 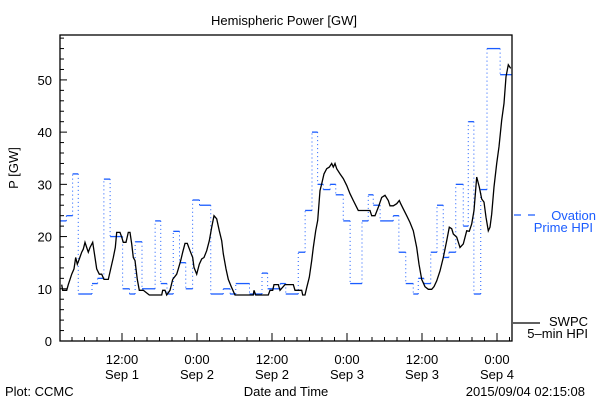 What do you see at coordinates (13, 168) in the screenshot?
I see `y-axis-label: P [GW]` at bounding box center [13, 168].